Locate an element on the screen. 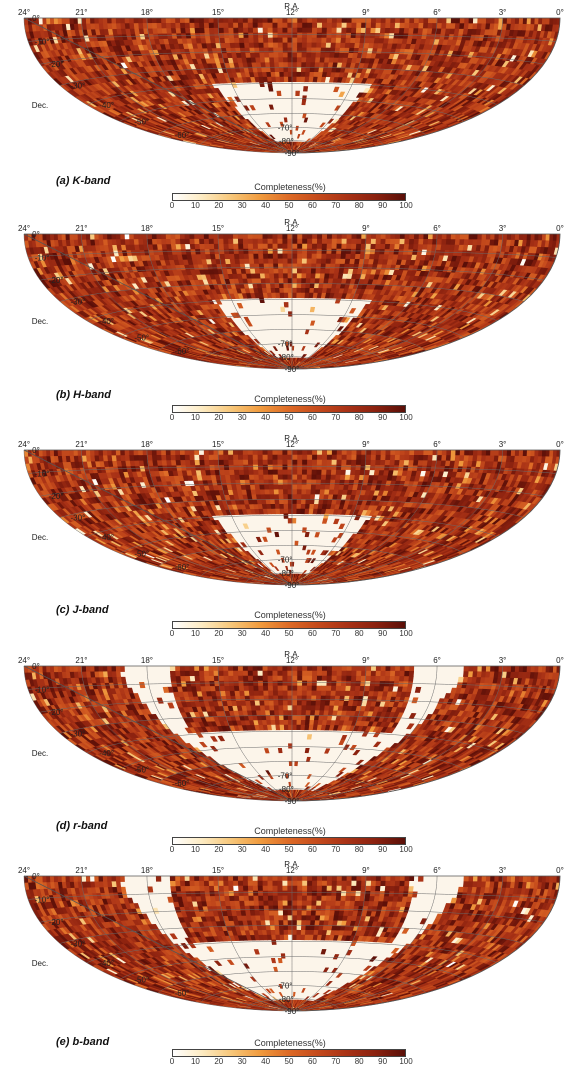 The image size is (581, 1078). ra-tick-label: 18° is located at coordinates (147, 12).